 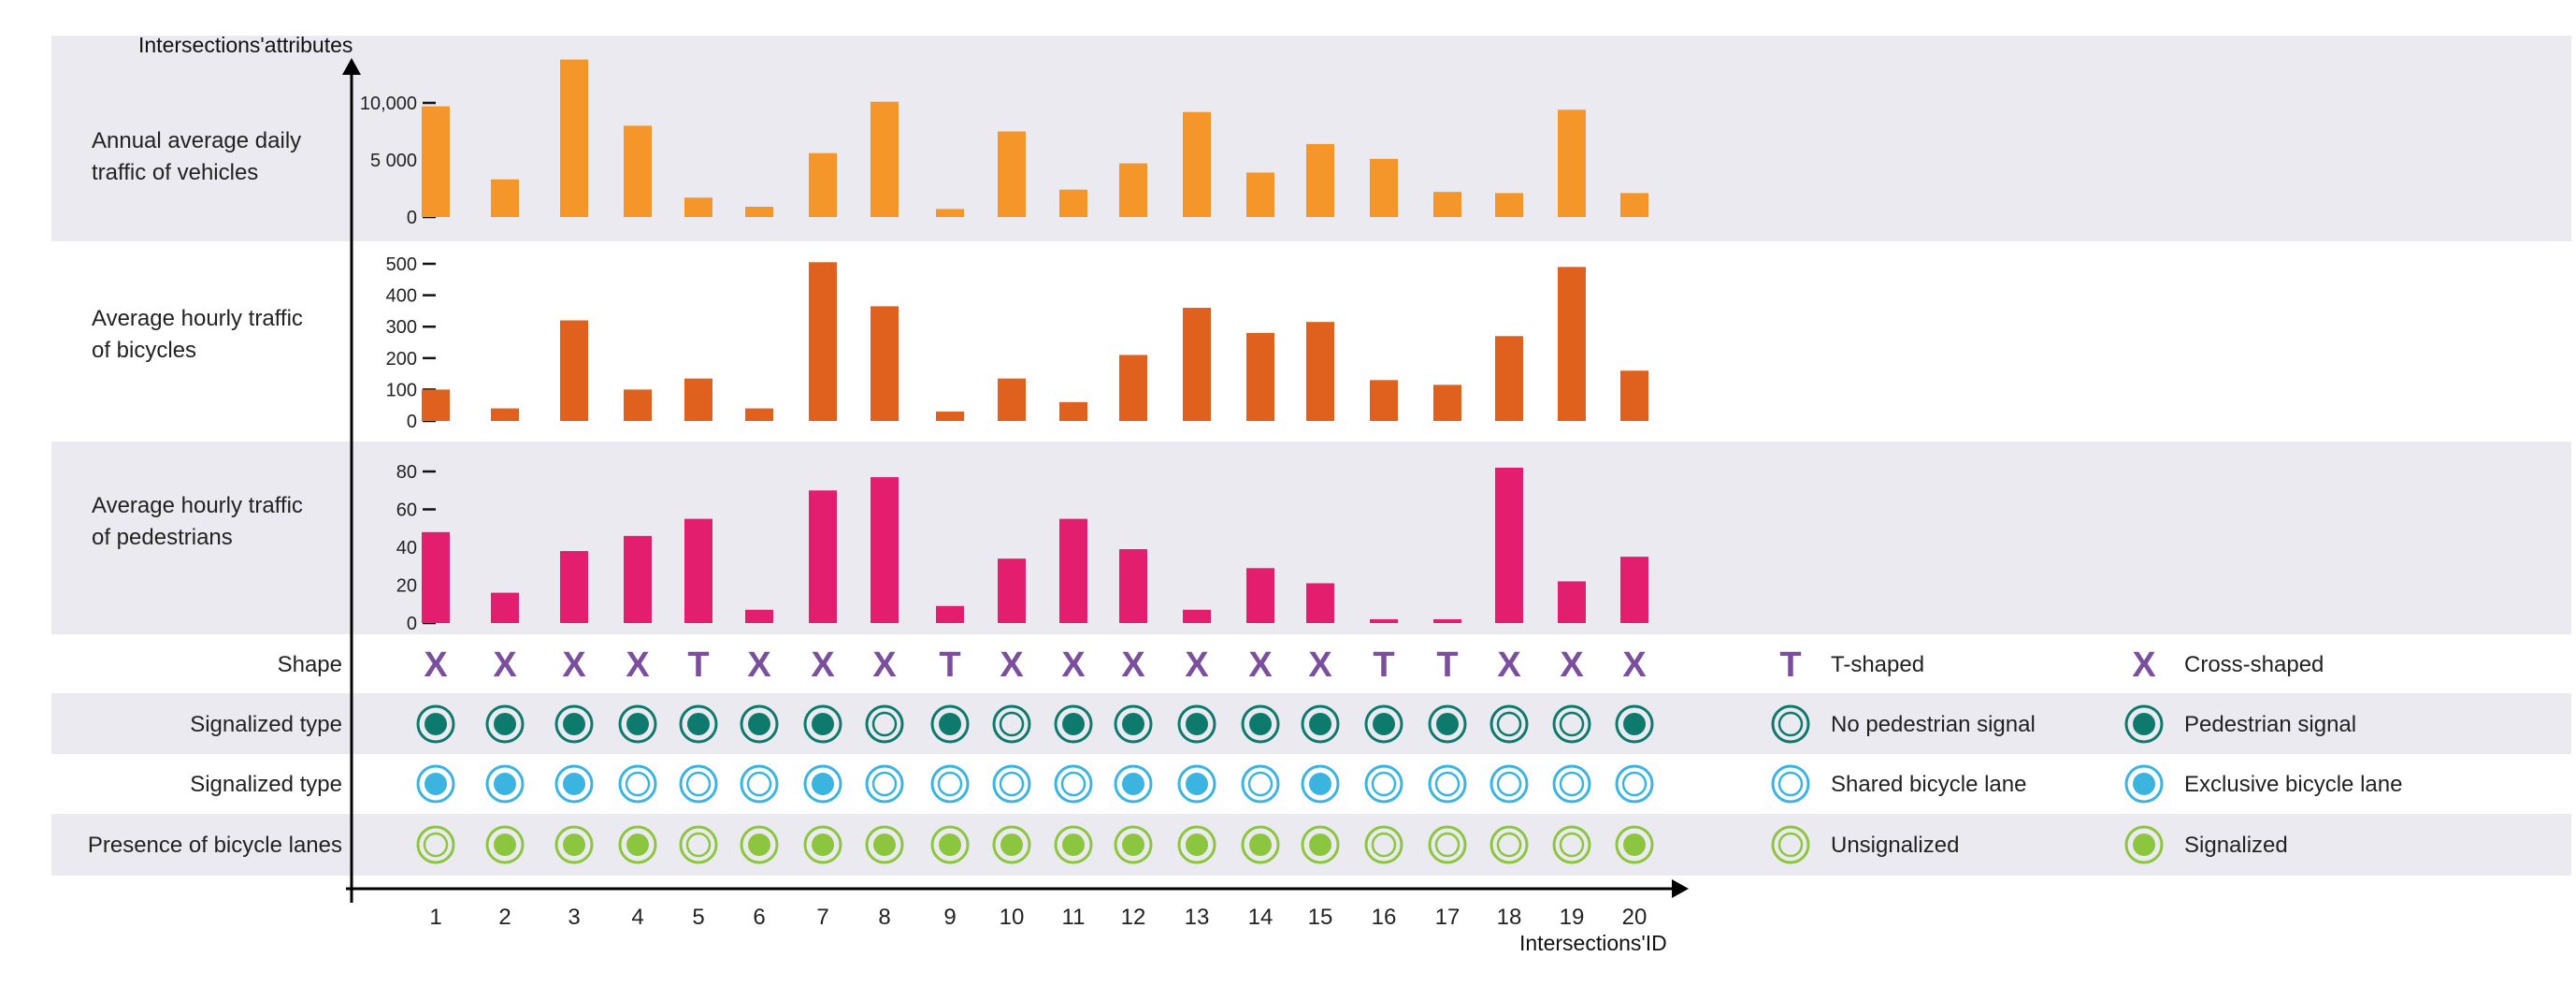 I want to click on symbol-shape-6: X, so click(x=759, y=665).